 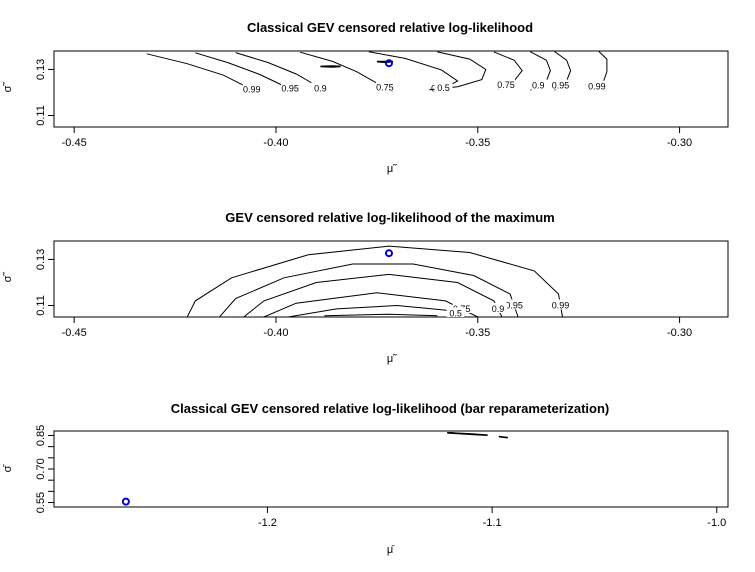 What do you see at coordinates (275, 333) in the screenshot?
I see `panel-2-x-tick-label: -0.40` at bounding box center [275, 333].